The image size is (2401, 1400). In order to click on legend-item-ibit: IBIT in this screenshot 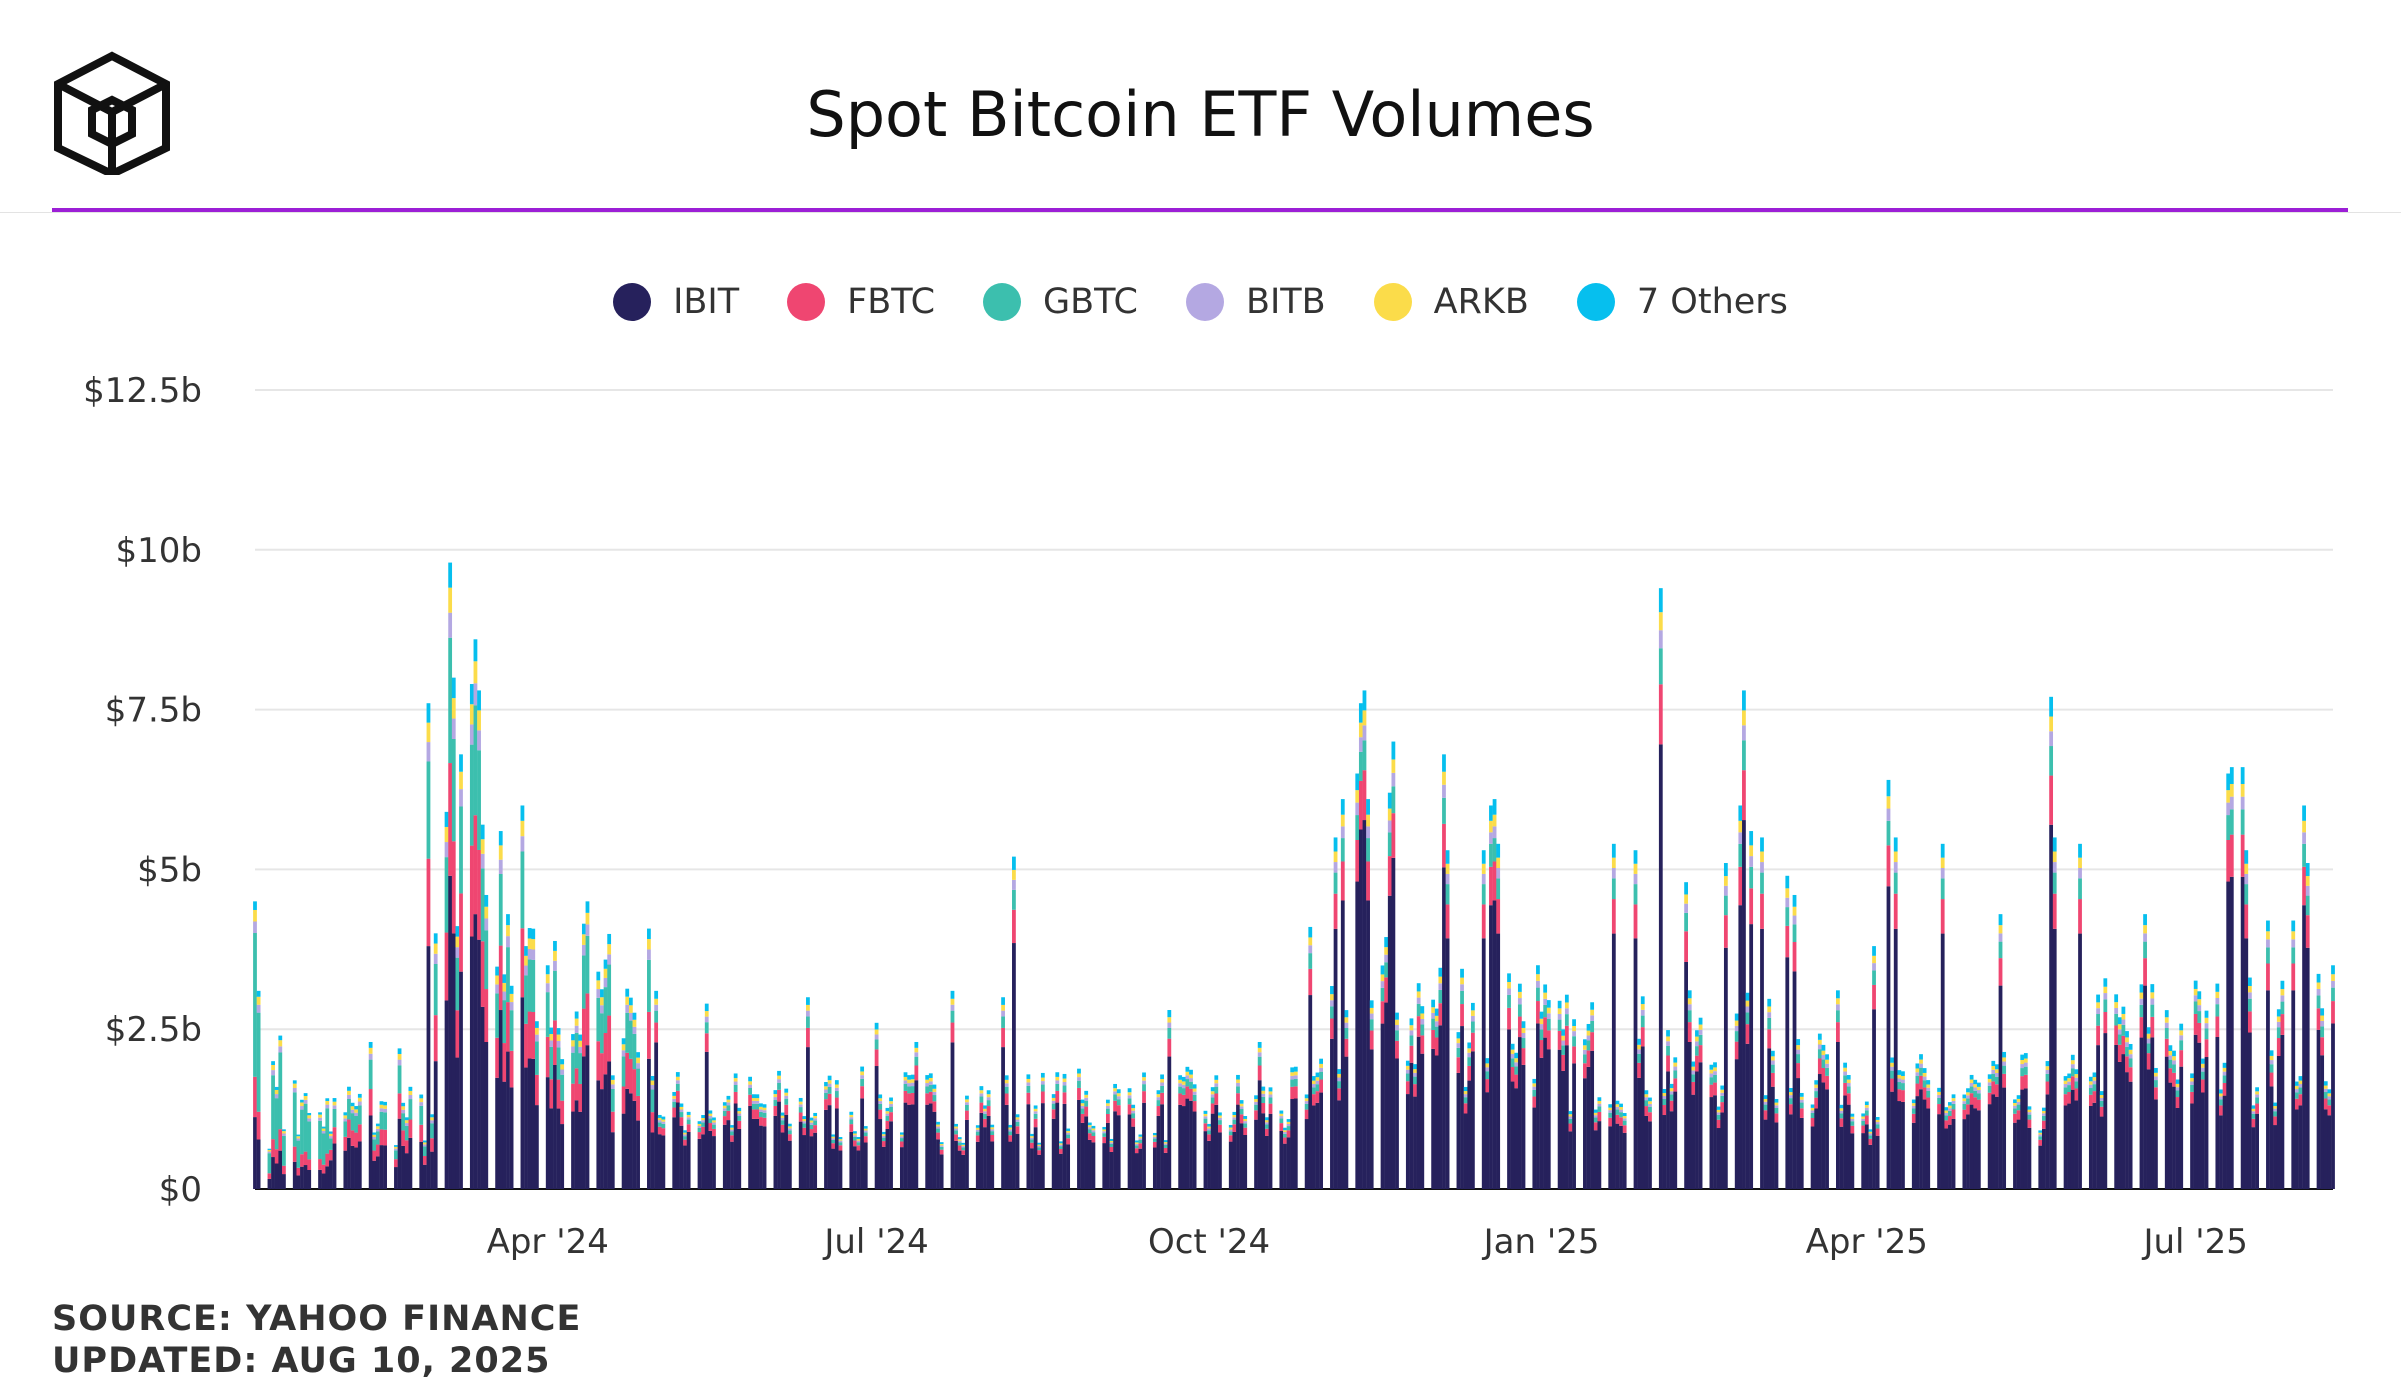, I will do `click(676, 302)`.